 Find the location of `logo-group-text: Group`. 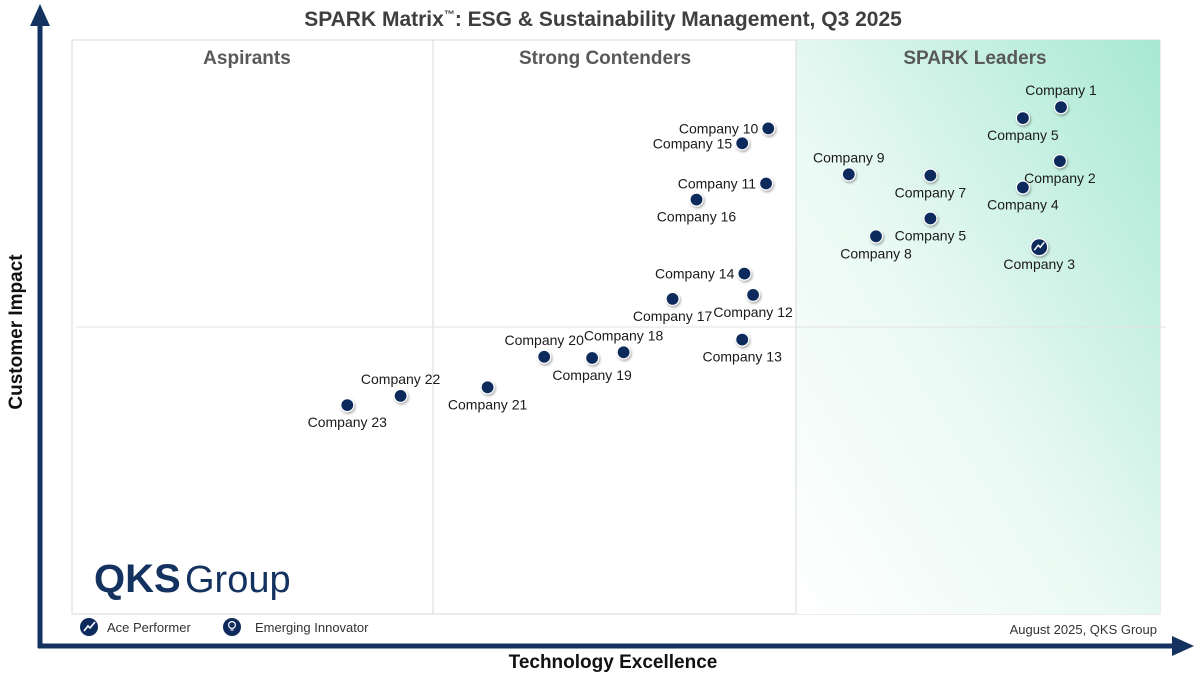

logo-group-text: Group is located at coordinates (238, 580).